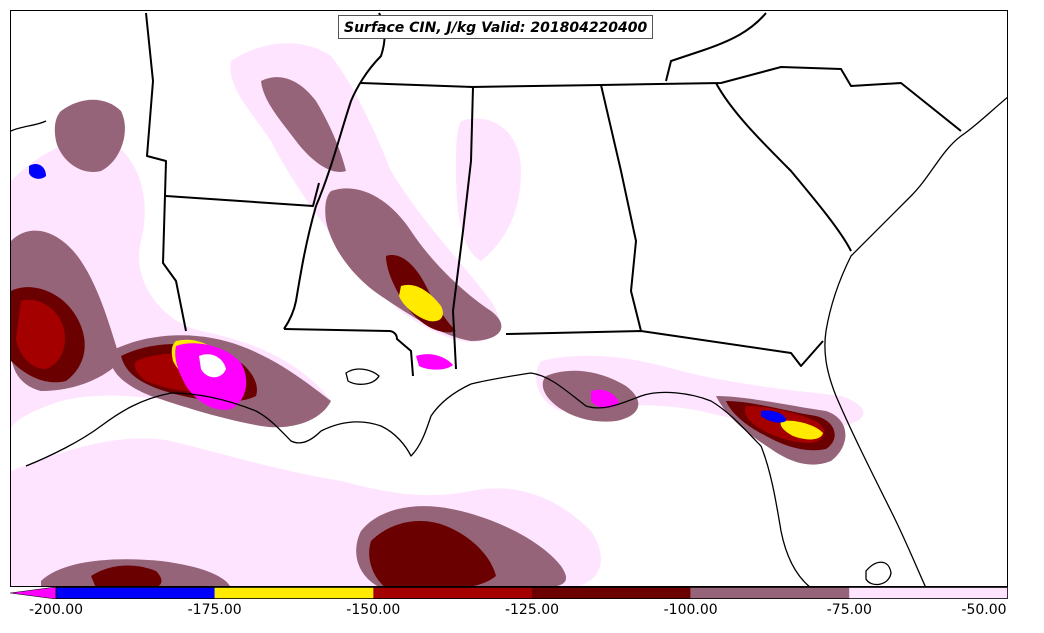 This screenshot has width=1044, height=633. Describe the element at coordinates (783, 167) in the screenshot. I see `ga-sc-border` at that location.